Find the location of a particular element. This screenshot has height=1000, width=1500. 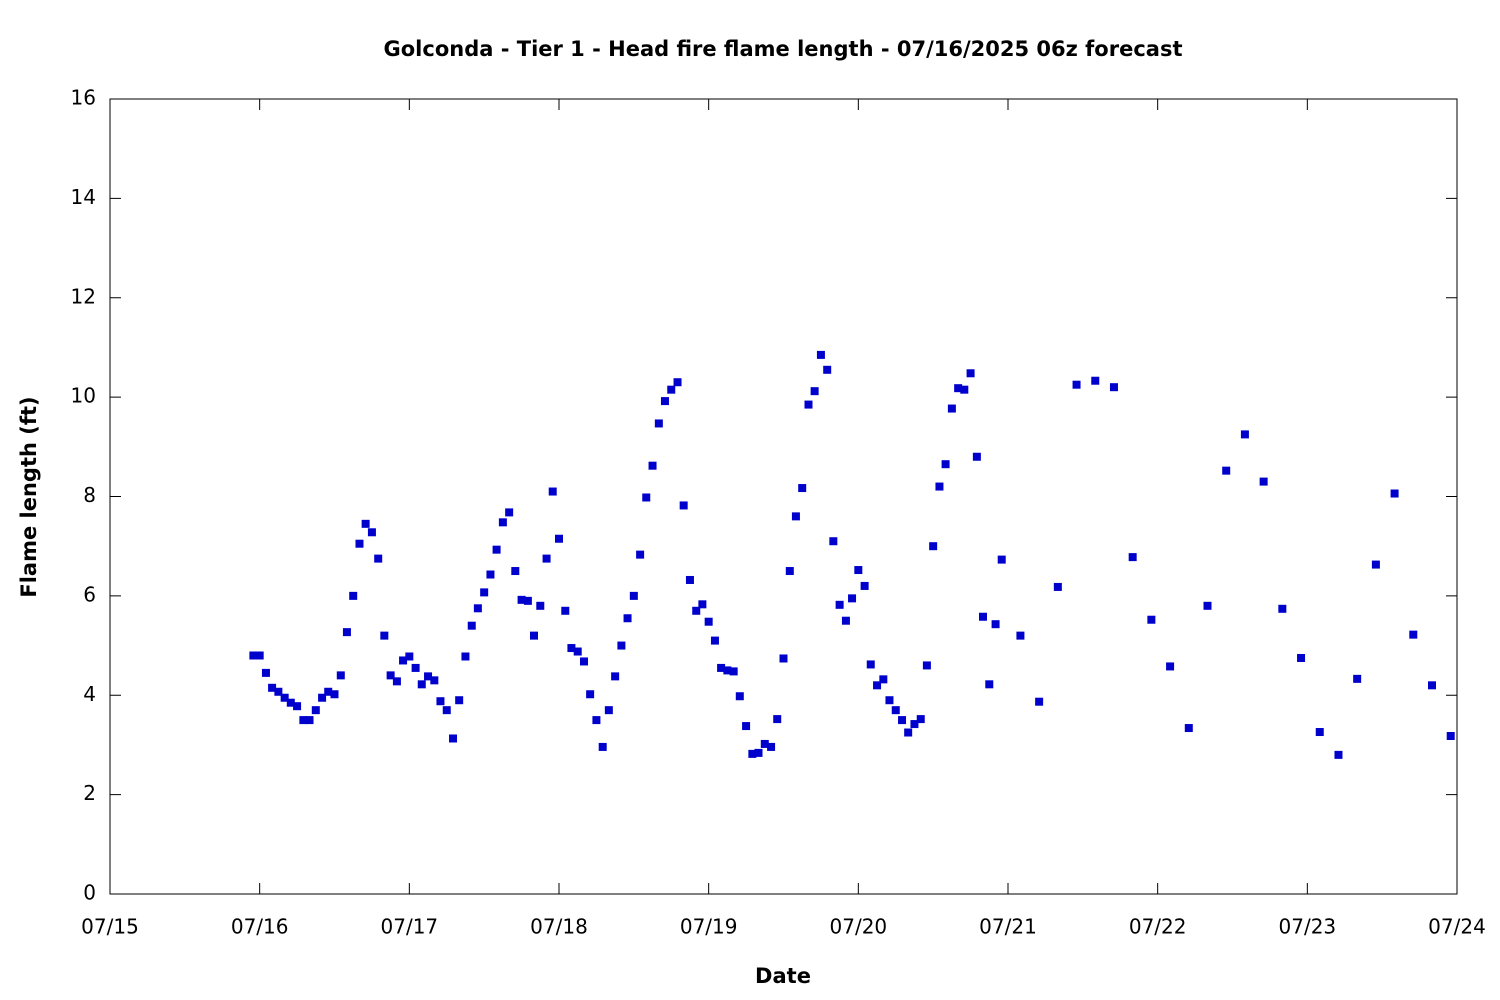

x-tick-label: 07/22 is located at coordinates (1158, 927).